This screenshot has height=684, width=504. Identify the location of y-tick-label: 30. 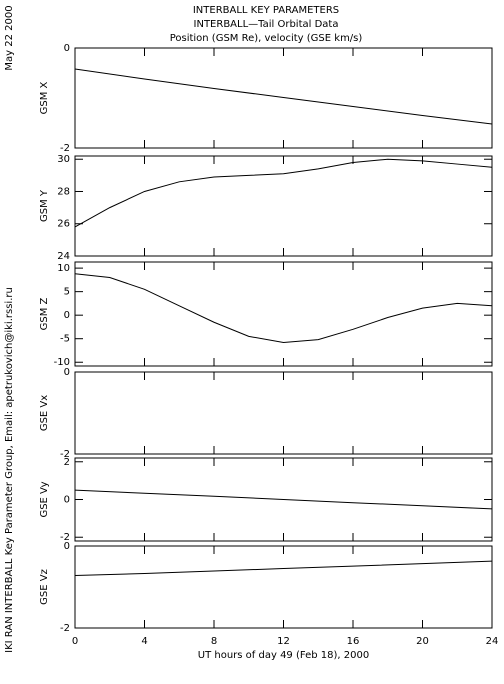
(63, 159).